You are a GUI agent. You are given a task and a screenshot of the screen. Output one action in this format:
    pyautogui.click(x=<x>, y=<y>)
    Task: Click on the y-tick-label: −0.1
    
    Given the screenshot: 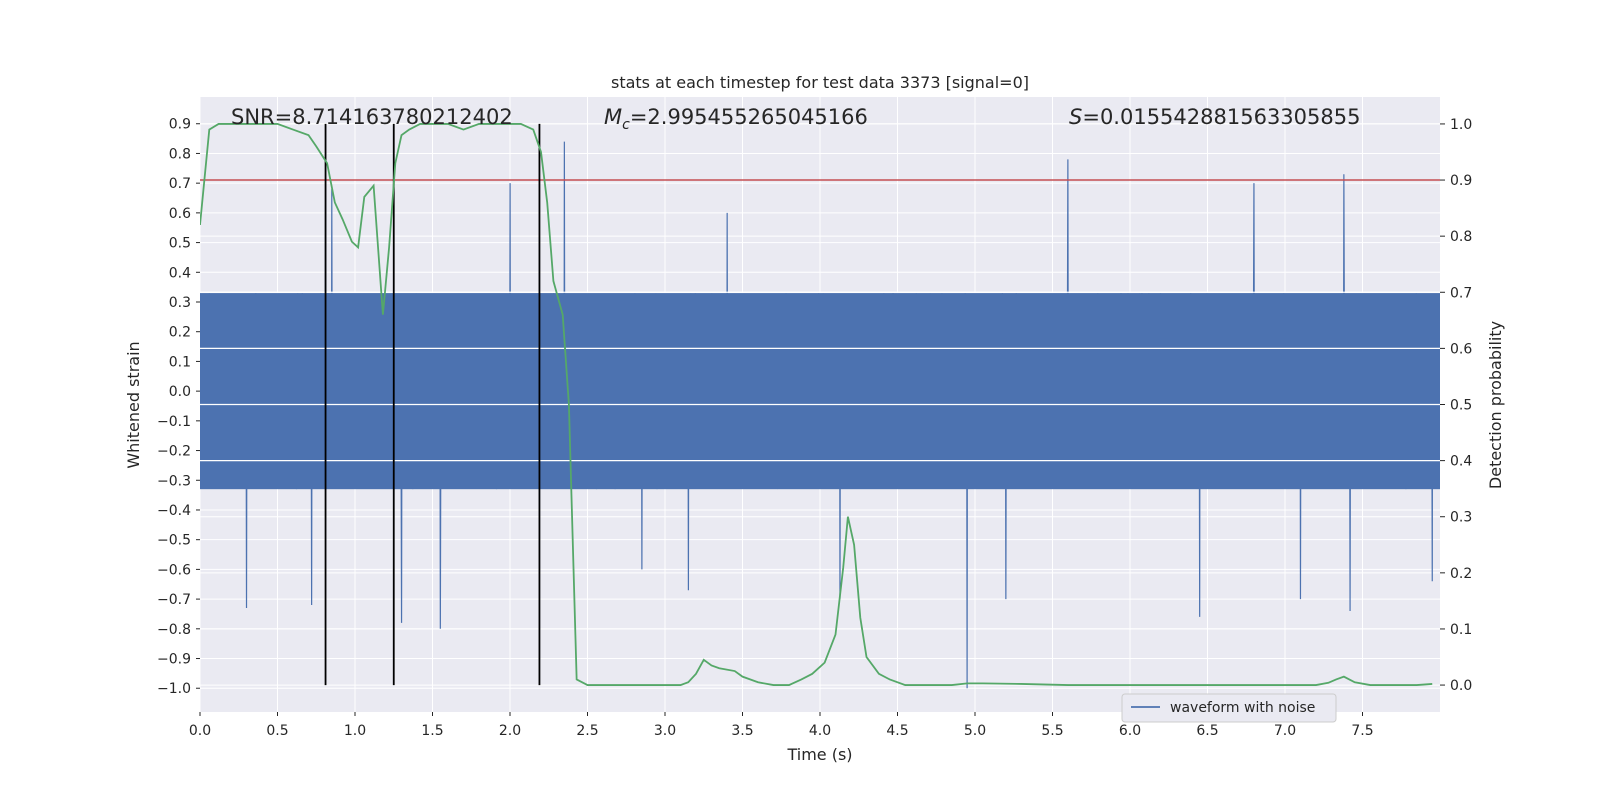 What is the action you would take?
    pyautogui.click(x=174, y=422)
    